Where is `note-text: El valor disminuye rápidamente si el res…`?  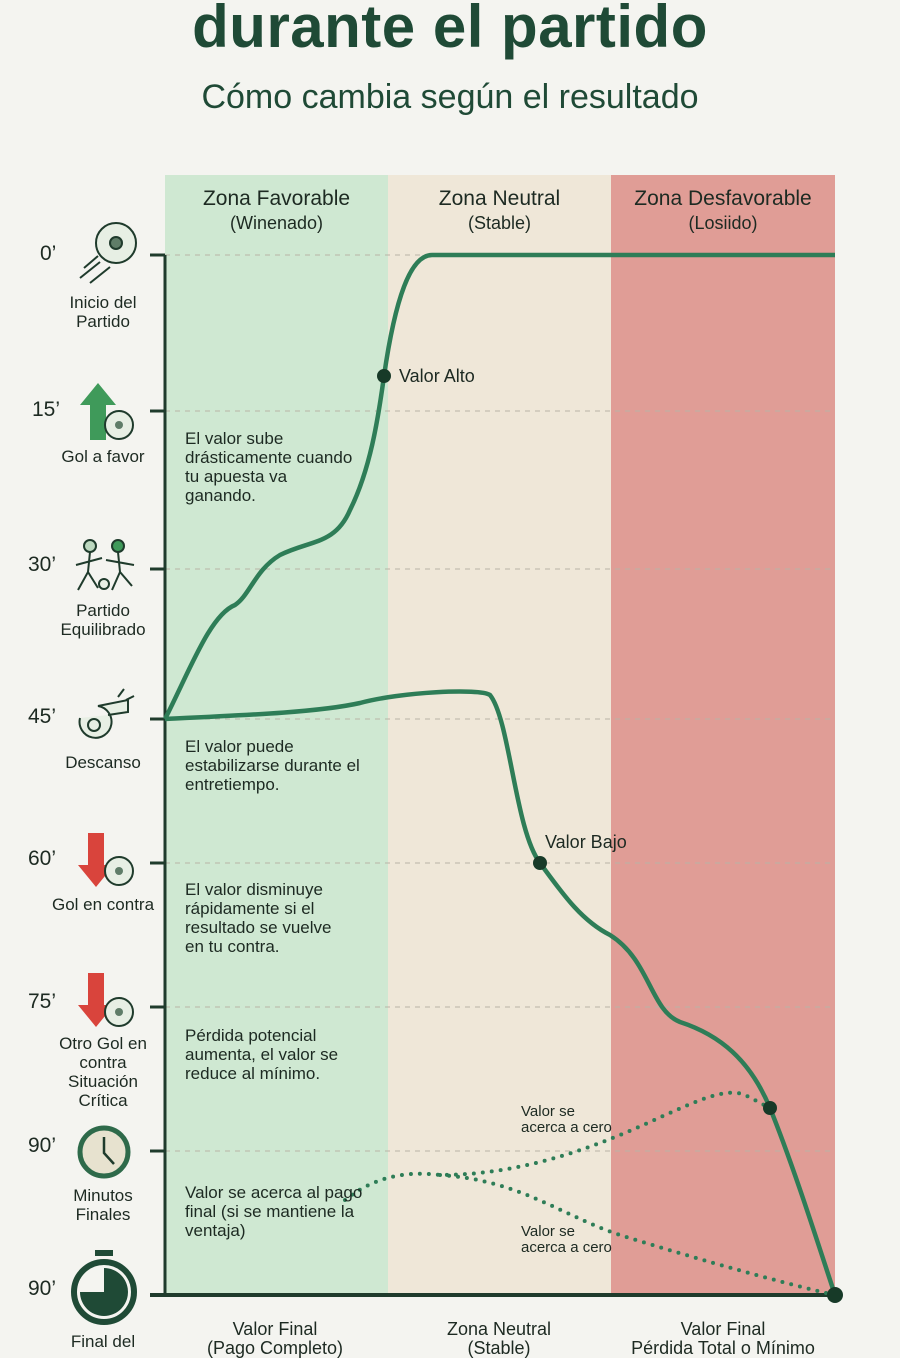 note-text: El valor disminuye rápidamente si el res… is located at coordinates (258, 918).